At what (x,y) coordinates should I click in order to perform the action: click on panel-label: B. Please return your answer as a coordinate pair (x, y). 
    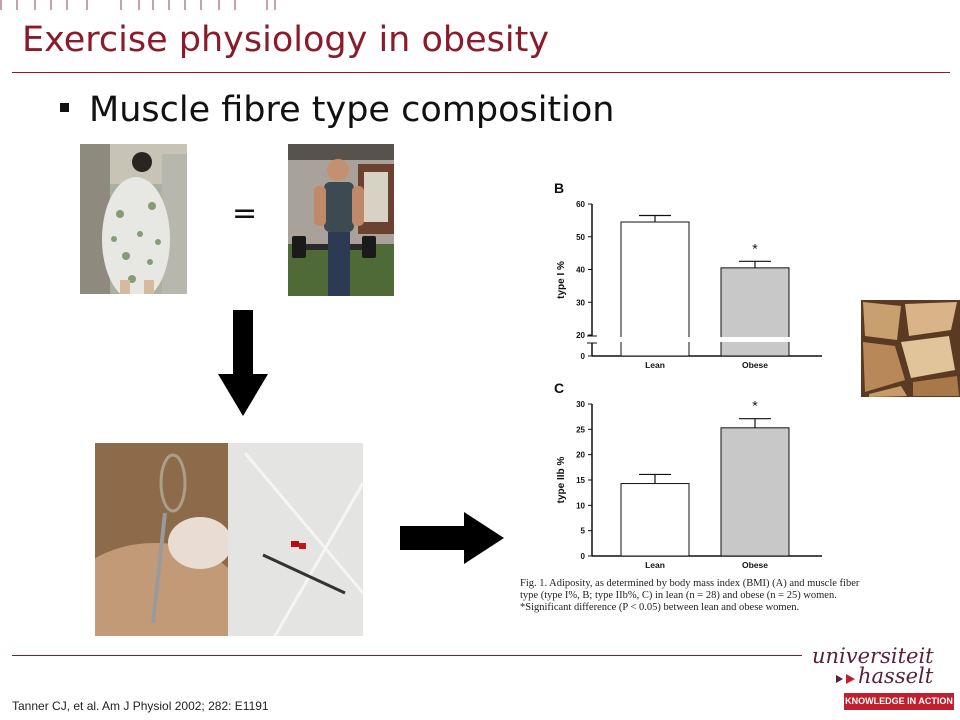
    Looking at the image, I should click on (559, 188).